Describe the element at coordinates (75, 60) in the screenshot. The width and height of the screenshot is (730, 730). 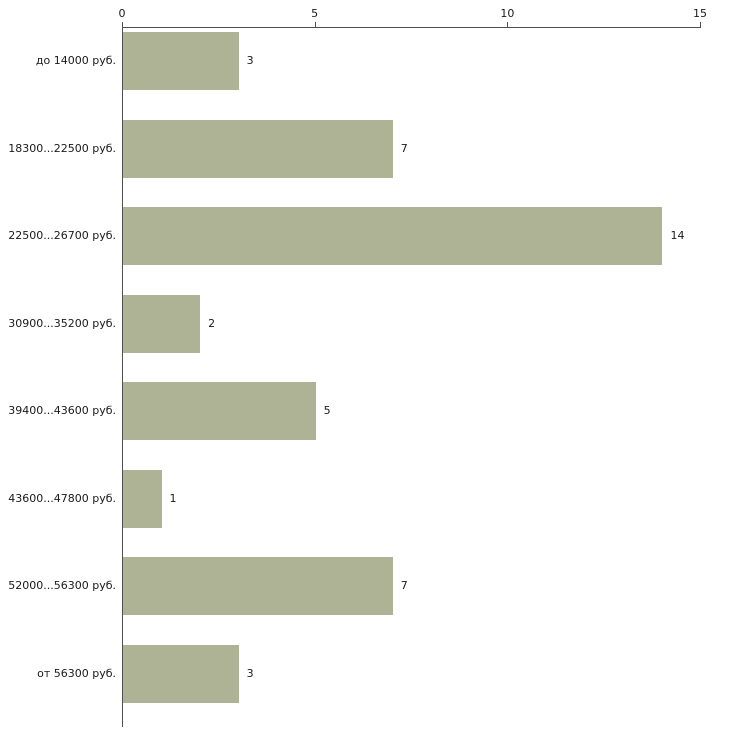
I see `category-label: до 14000 руб.` at that location.